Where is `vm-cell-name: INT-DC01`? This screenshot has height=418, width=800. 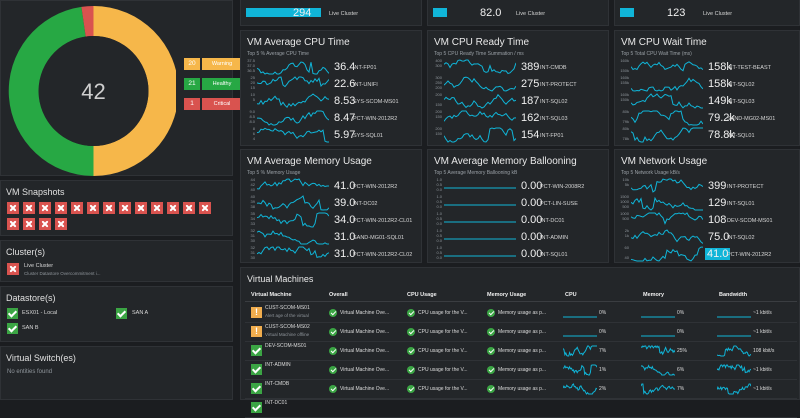 vm-cell-name: INT-DC01 is located at coordinates (276, 403).